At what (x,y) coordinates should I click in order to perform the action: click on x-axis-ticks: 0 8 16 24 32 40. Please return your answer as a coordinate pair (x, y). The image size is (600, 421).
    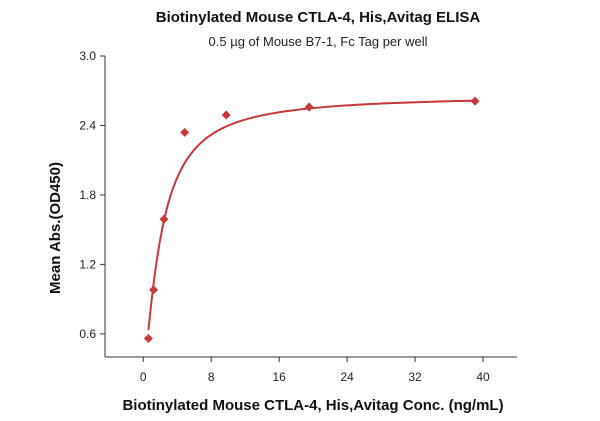
    Looking at the image, I should click on (315, 370).